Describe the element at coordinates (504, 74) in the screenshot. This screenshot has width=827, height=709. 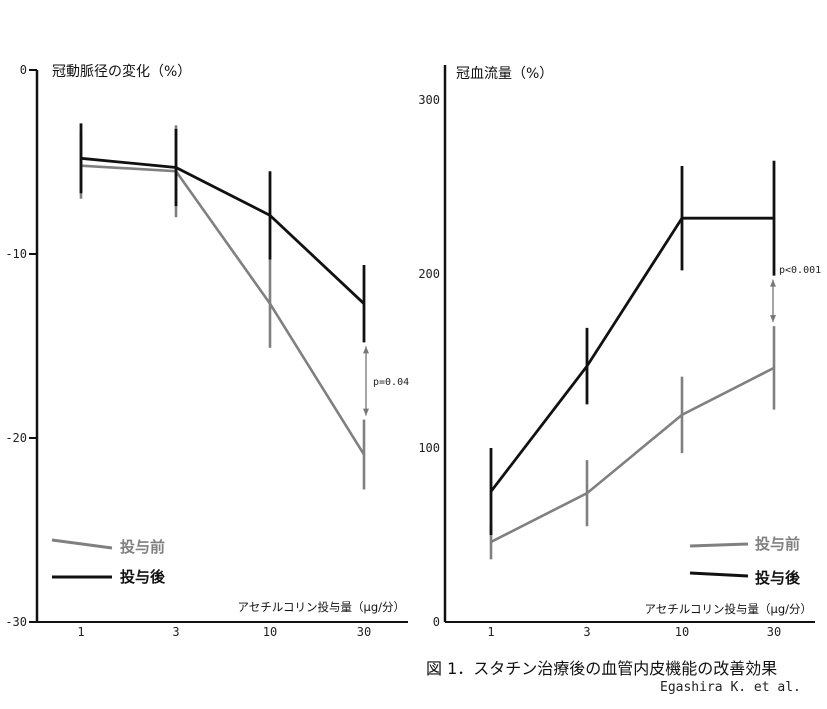
I see `y-axis-title: 冠血流量（%）` at that location.